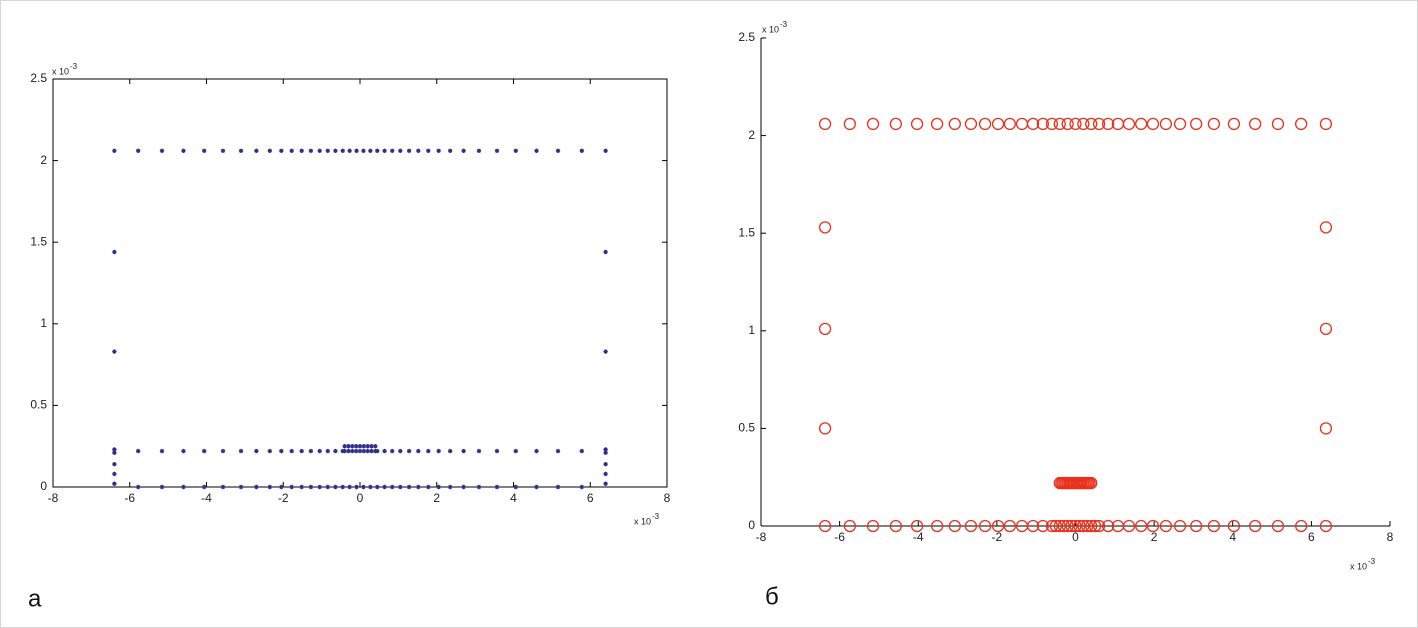 The width and height of the screenshot is (1418, 628). I want to click on scale-exponent: -3, so click(74, 66).